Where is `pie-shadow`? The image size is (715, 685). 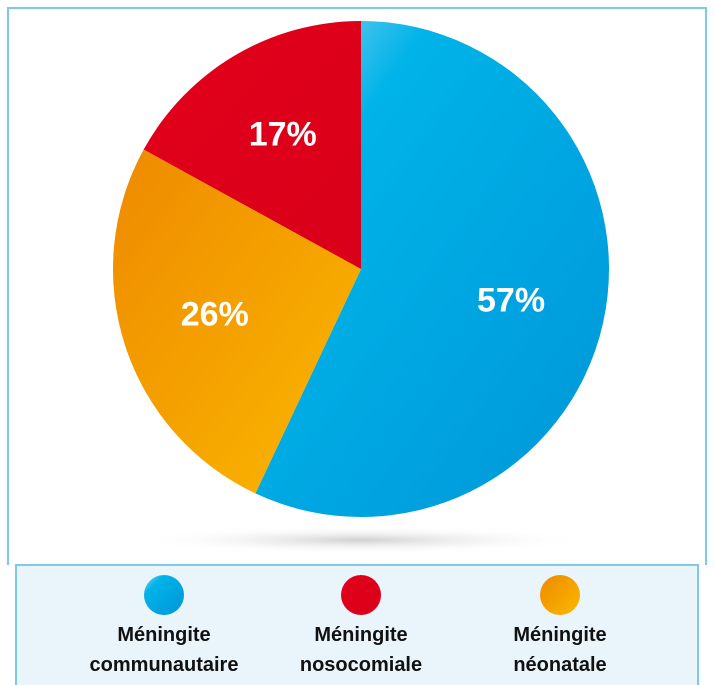
pie-shadow is located at coordinates (361, 540).